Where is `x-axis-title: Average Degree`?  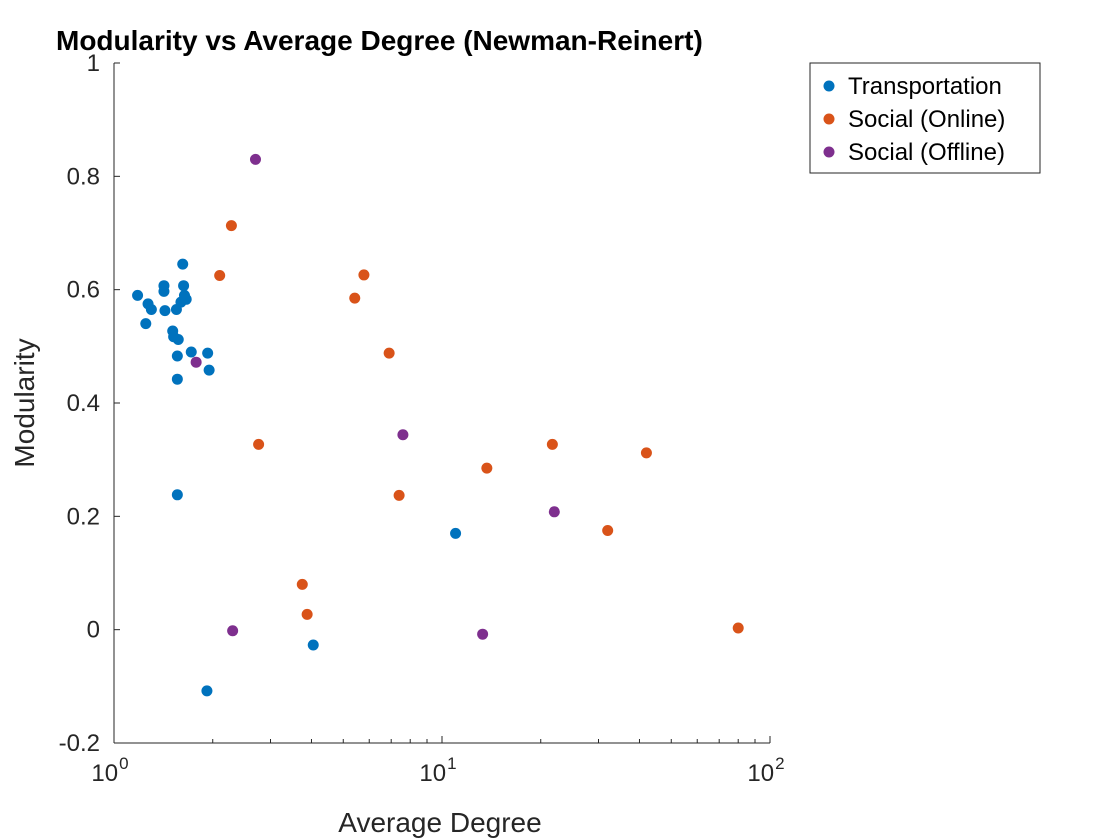
x-axis-title: Average Degree is located at coordinates (439, 822).